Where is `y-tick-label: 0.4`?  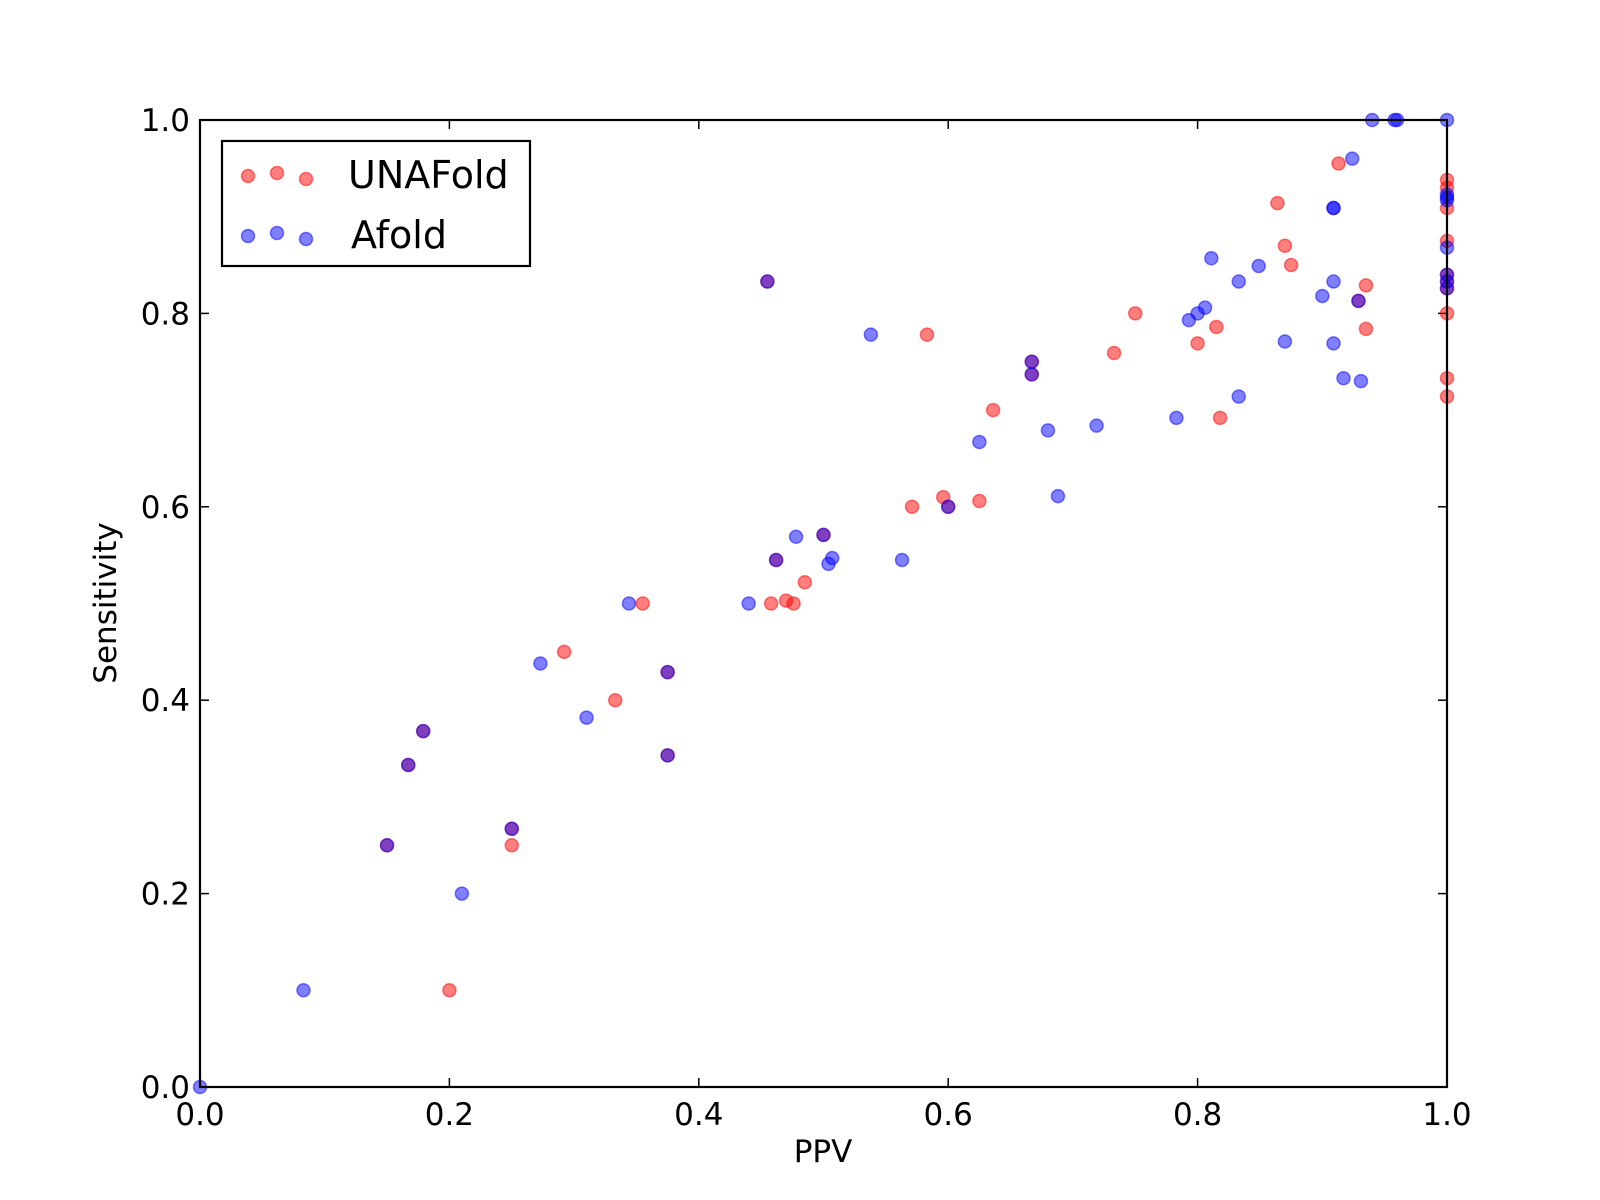
y-tick-label: 0.4 is located at coordinates (165, 701).